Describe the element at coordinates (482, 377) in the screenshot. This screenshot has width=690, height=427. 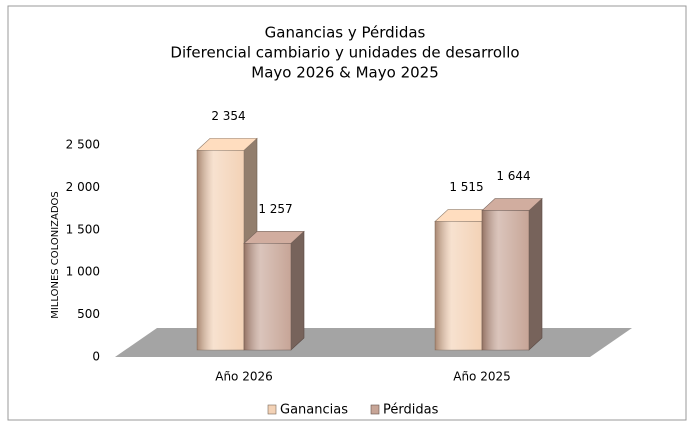
I see `x-tick-label: Año 2025` at that location.